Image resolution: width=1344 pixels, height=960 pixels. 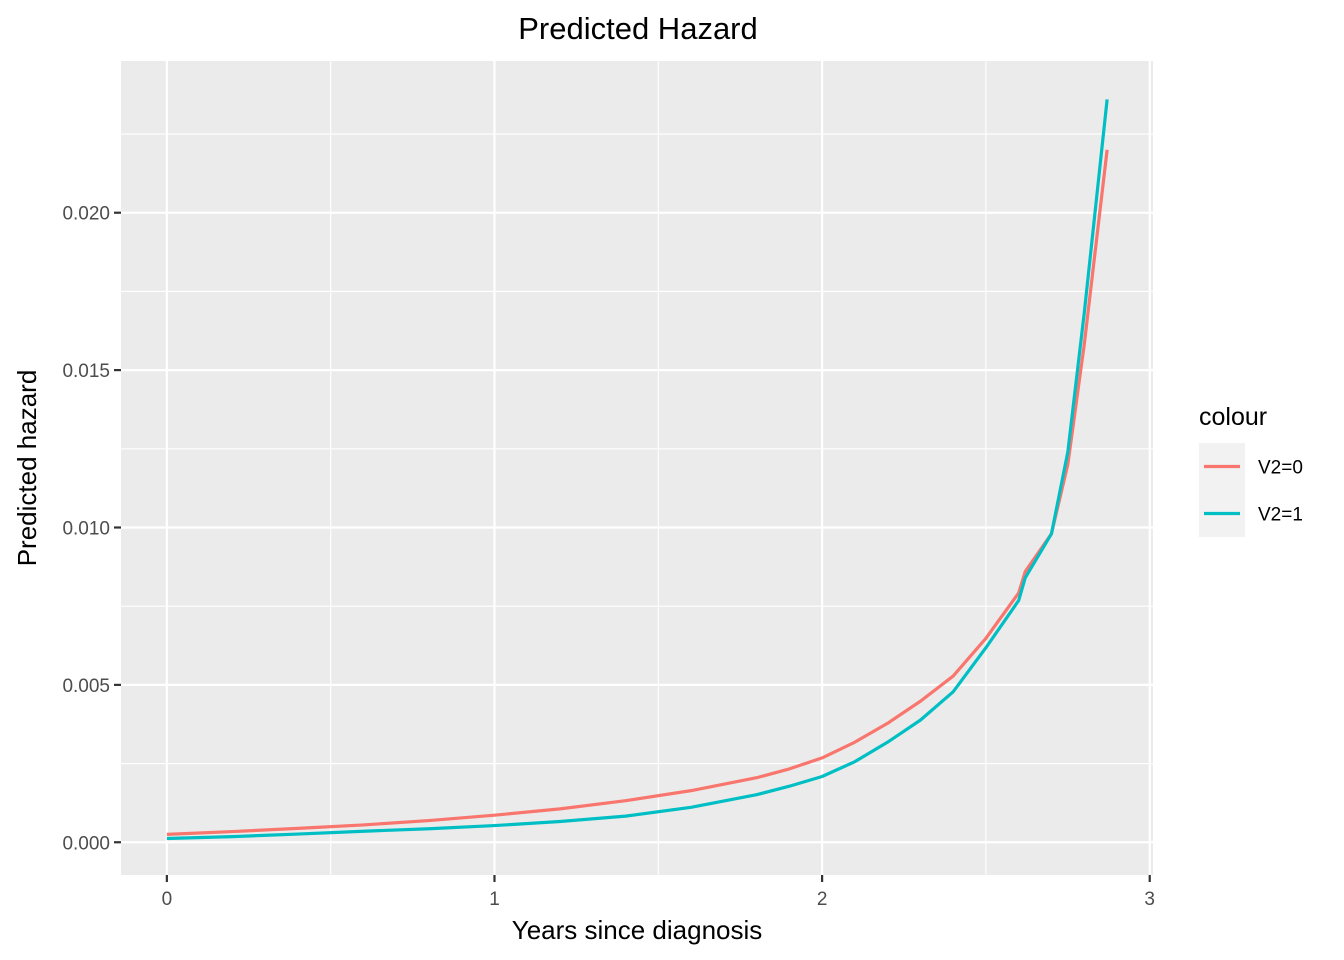 What do you see at coordinates (1149, 899) in the screenshot?
I see `x-tick-label: 3` at bounding box center [1149, 899].